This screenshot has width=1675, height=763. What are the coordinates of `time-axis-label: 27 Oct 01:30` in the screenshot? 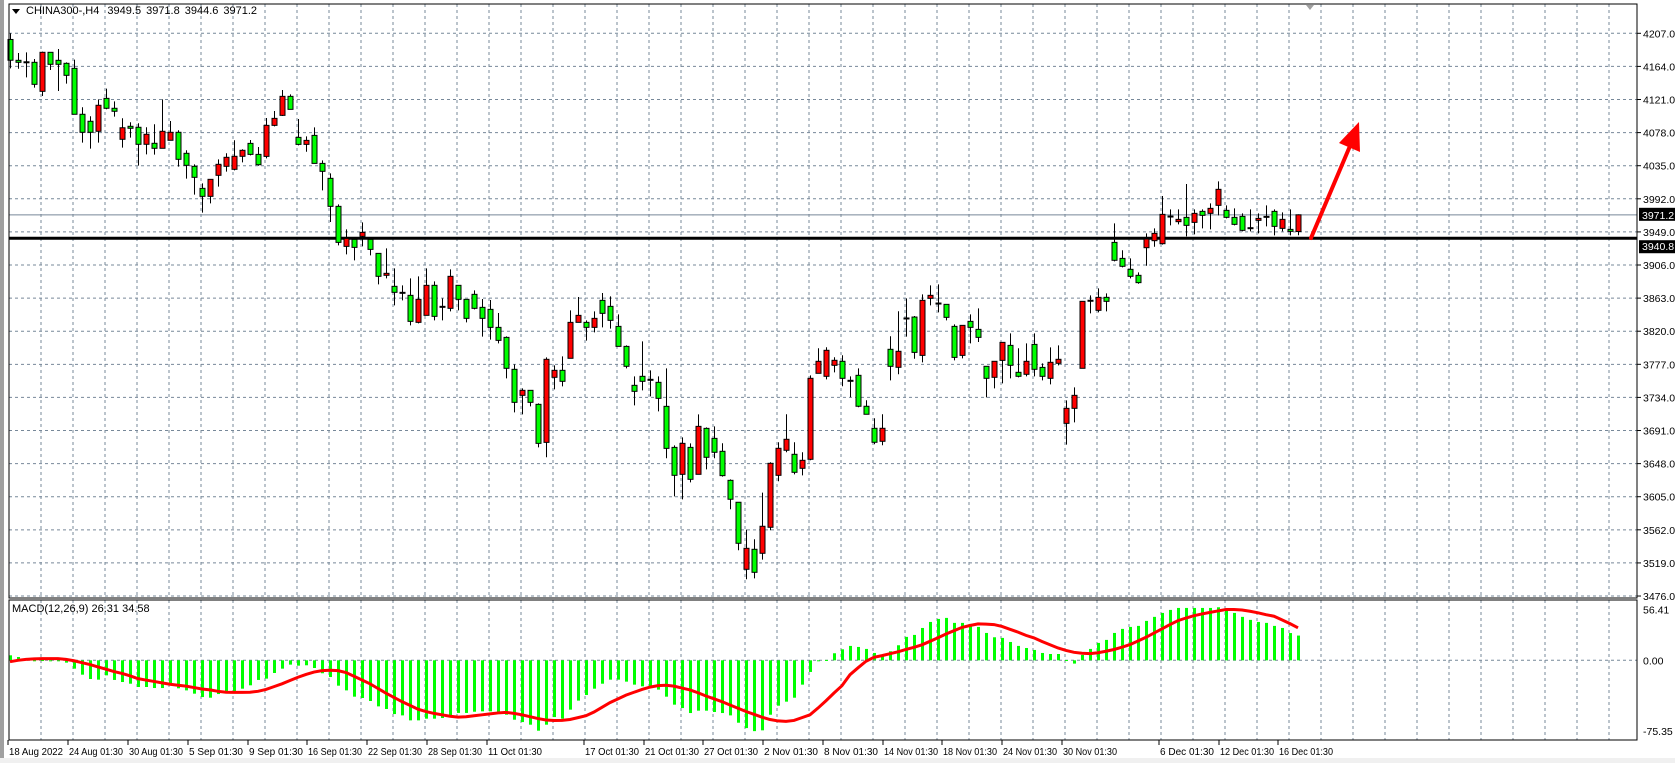 It's located at (731, 752).